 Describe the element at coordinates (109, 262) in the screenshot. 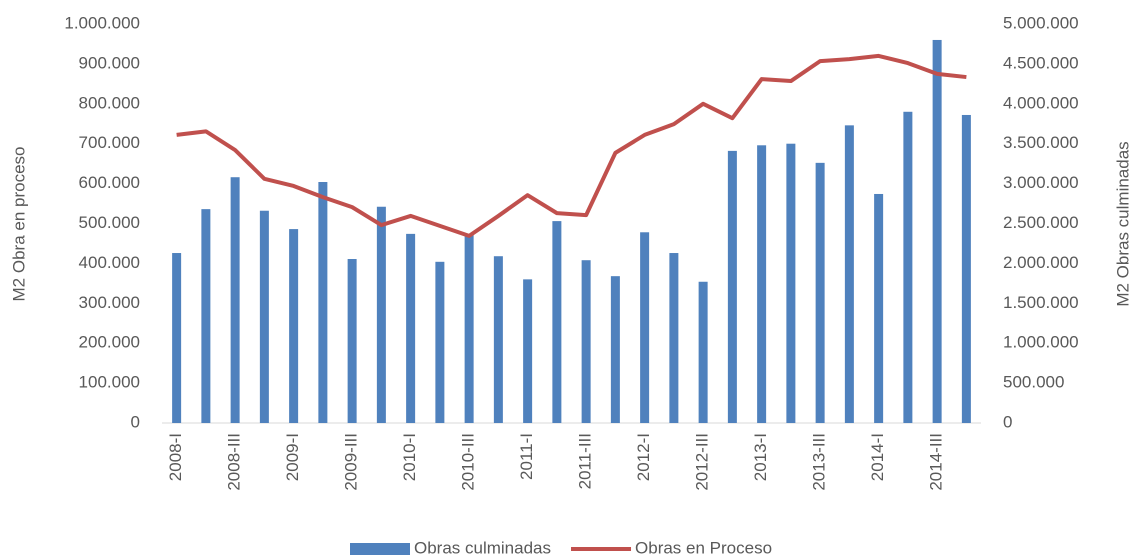

I see `y-tick-label: 400.000` at that location.